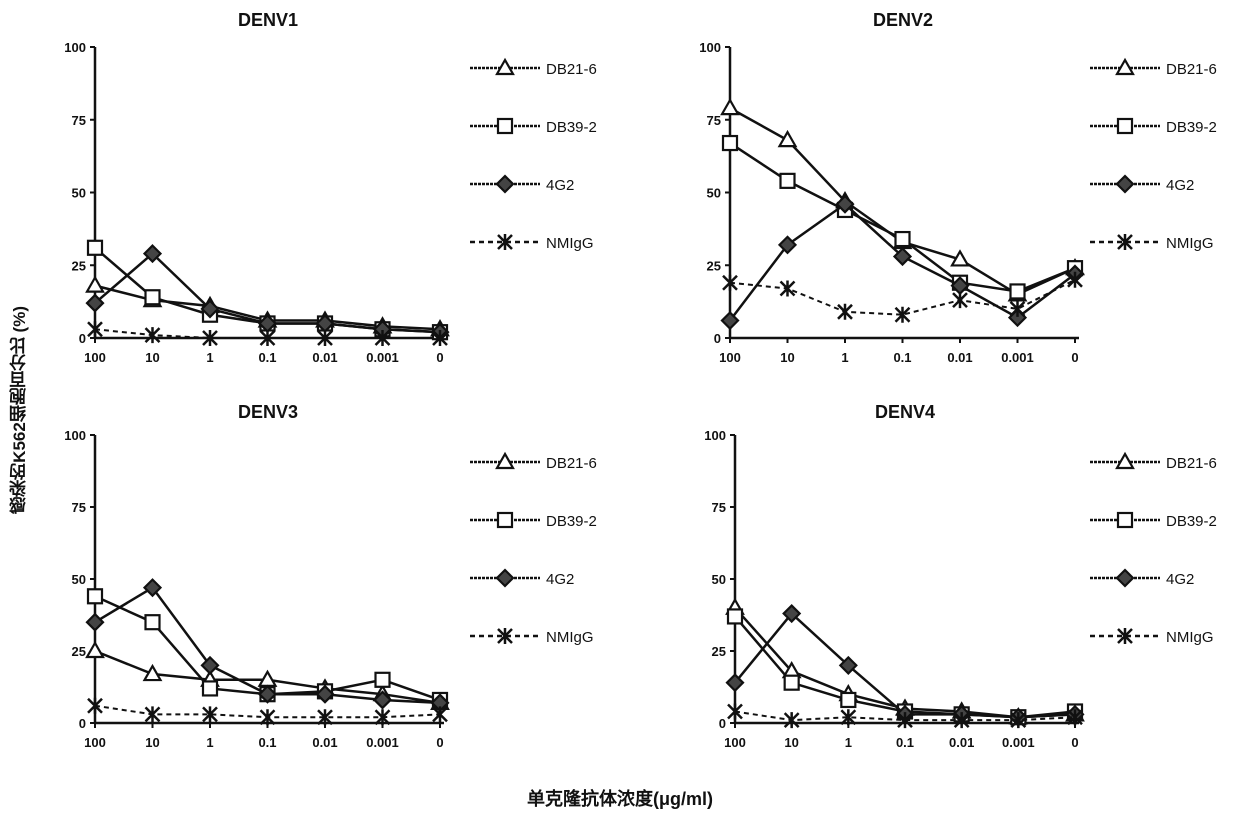  Describe the element at coordinates (905, 412) in the screenshot. I see `panel-title: DENV4` at that location.